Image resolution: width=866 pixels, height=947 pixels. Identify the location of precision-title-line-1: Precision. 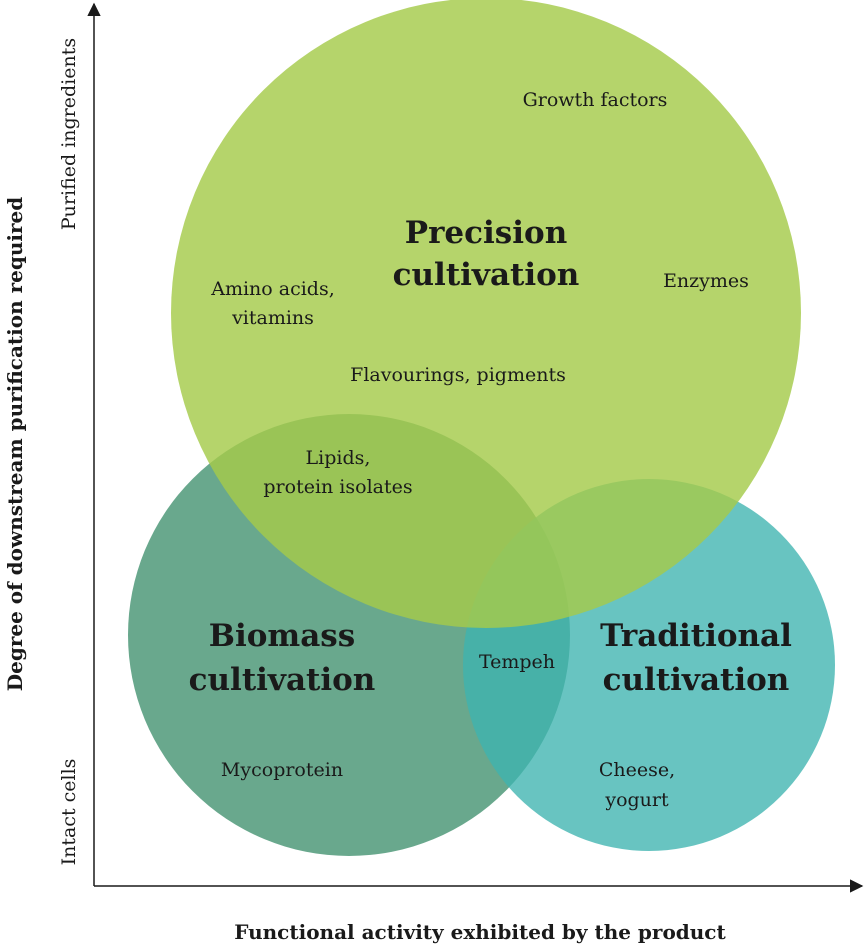
(486, 233).